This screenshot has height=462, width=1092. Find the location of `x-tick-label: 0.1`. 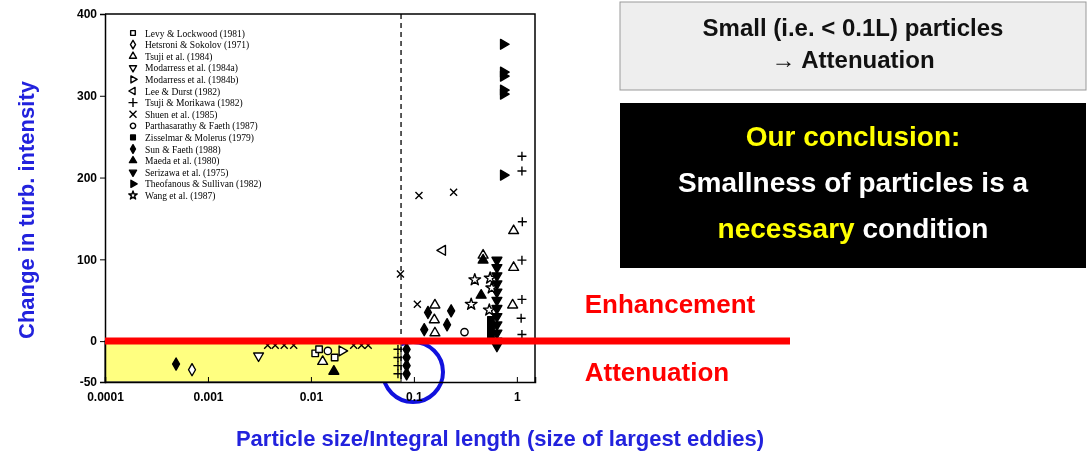

x-tick-label: 0.1 is located at coordinates (415, 396).